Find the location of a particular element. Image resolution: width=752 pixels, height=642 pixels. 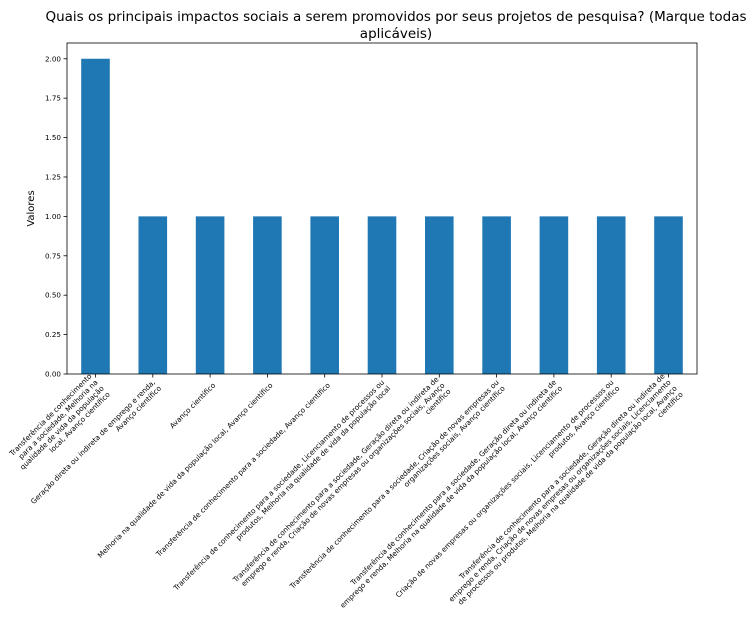

y-tick-label: 0.75 is located at coordinates (53, 255).